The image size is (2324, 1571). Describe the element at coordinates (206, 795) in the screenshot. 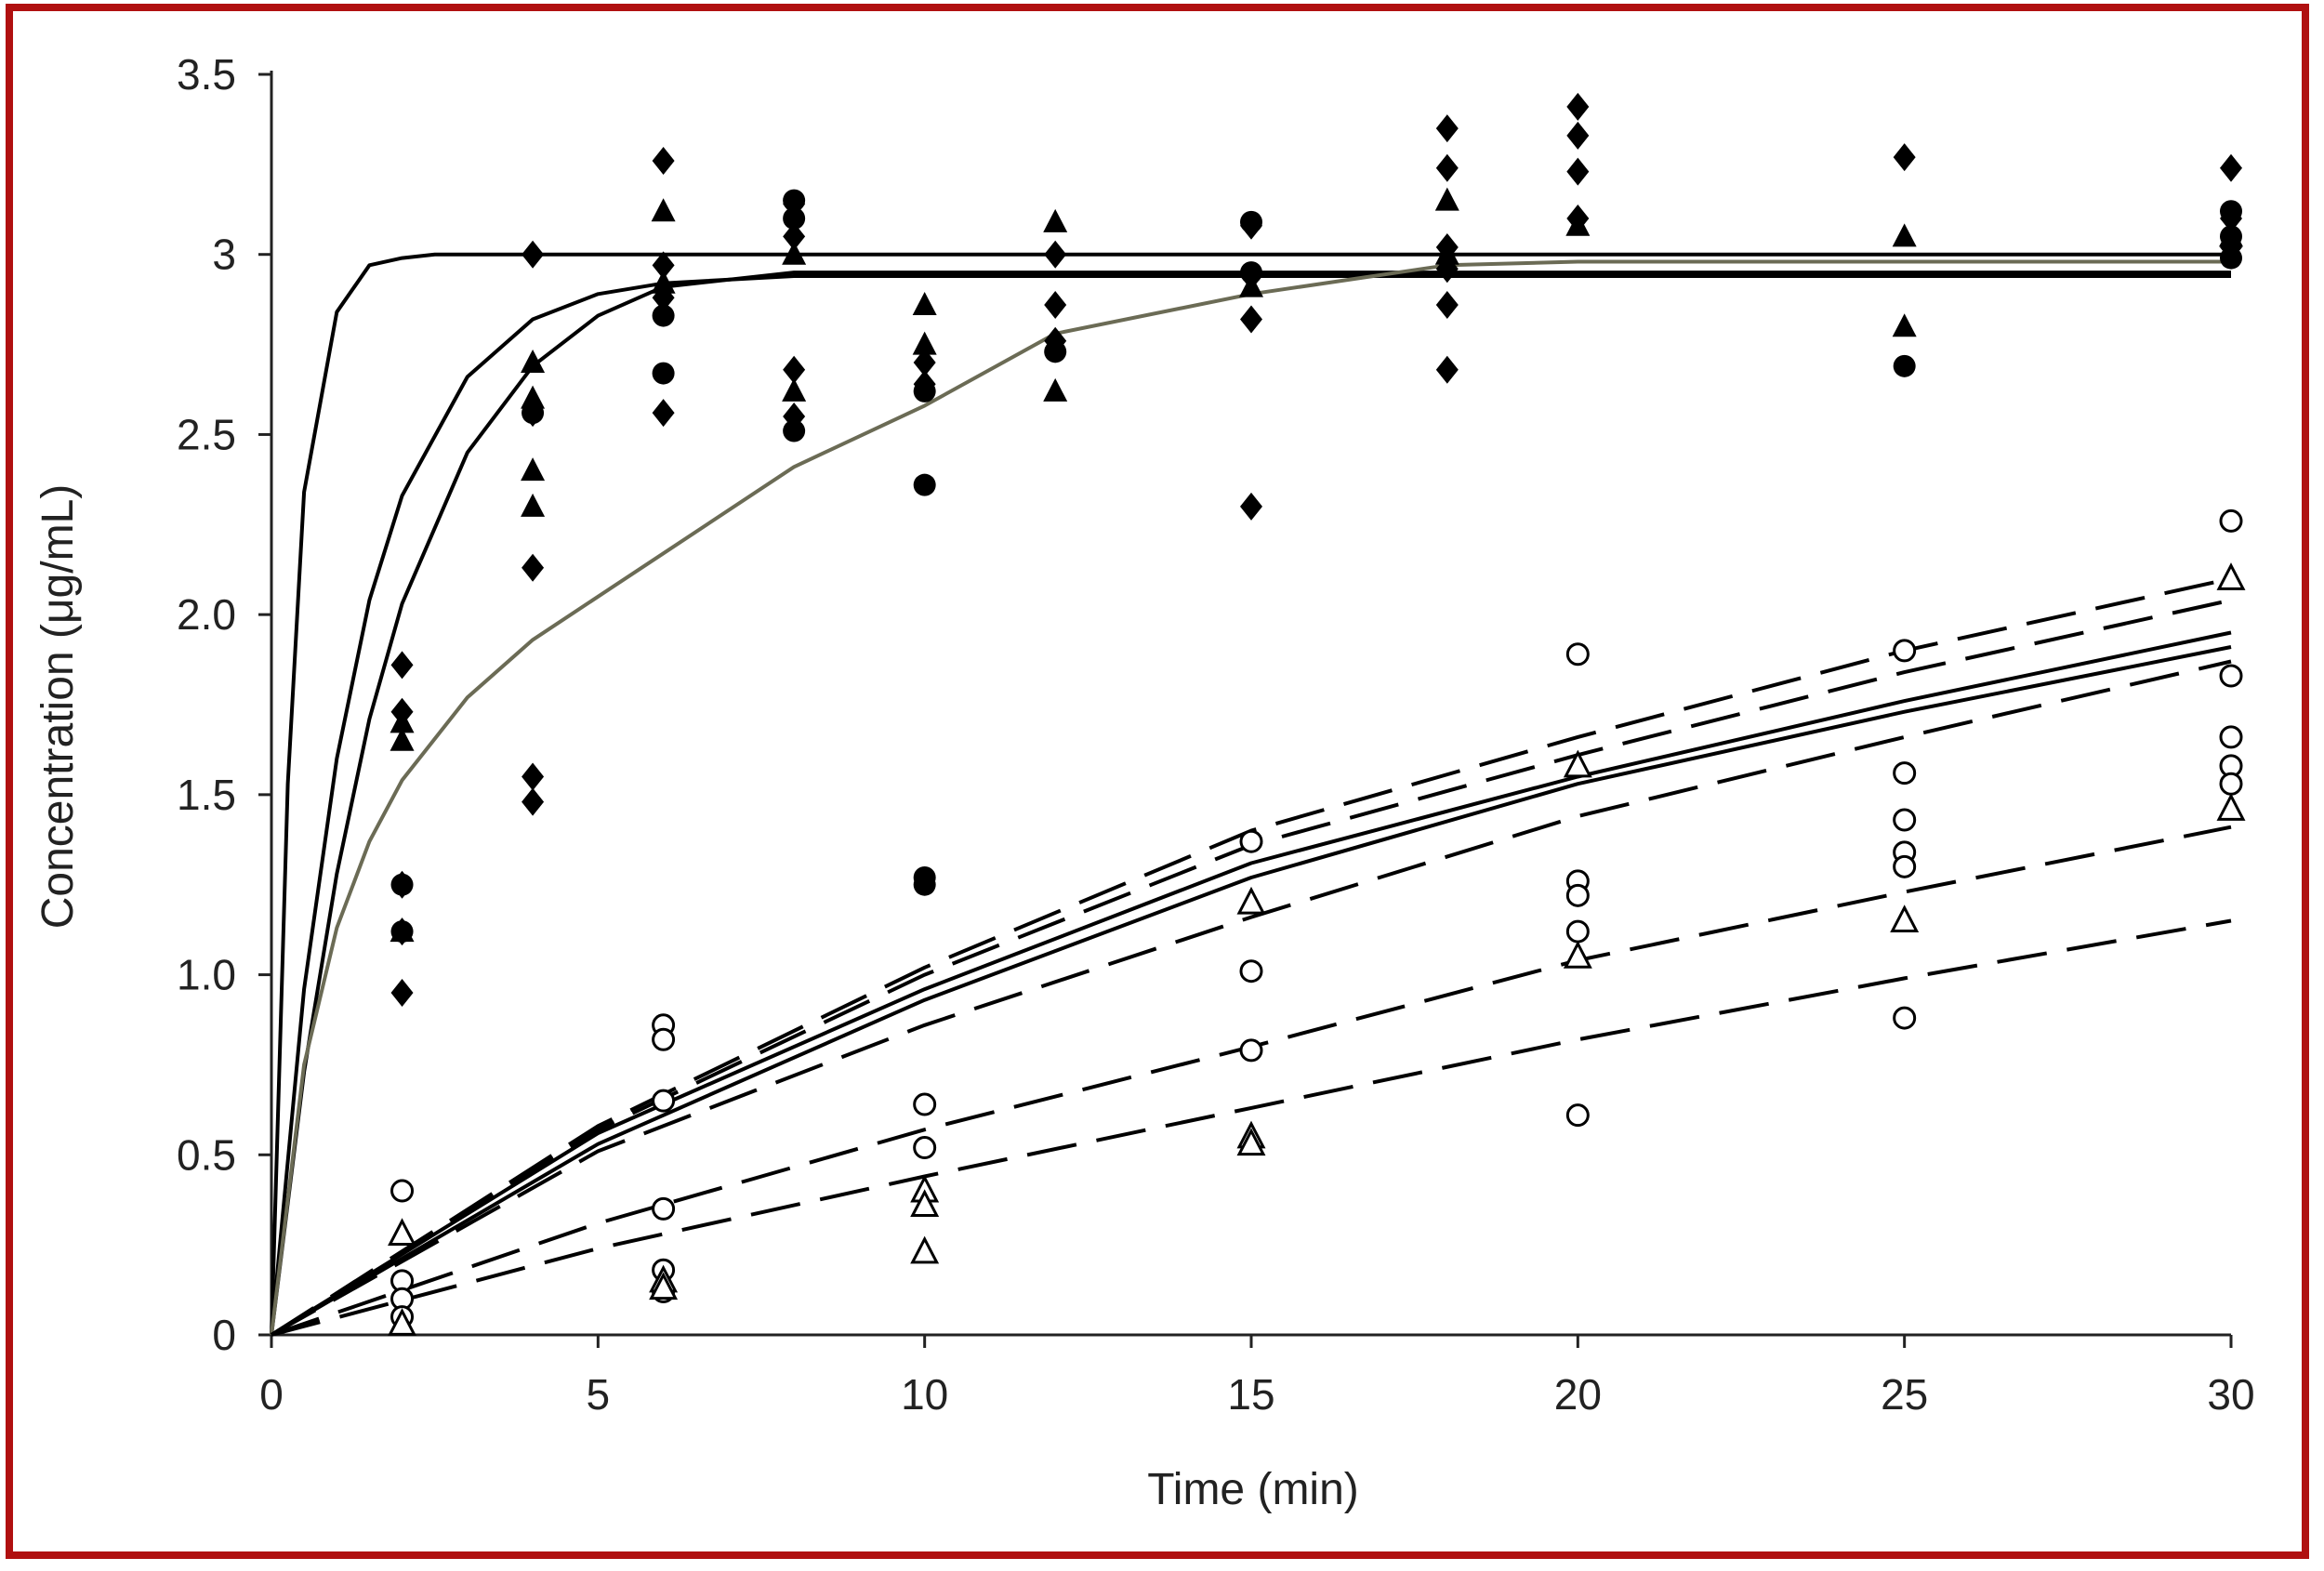

I see `y-tick-label: 1.5` at that location.